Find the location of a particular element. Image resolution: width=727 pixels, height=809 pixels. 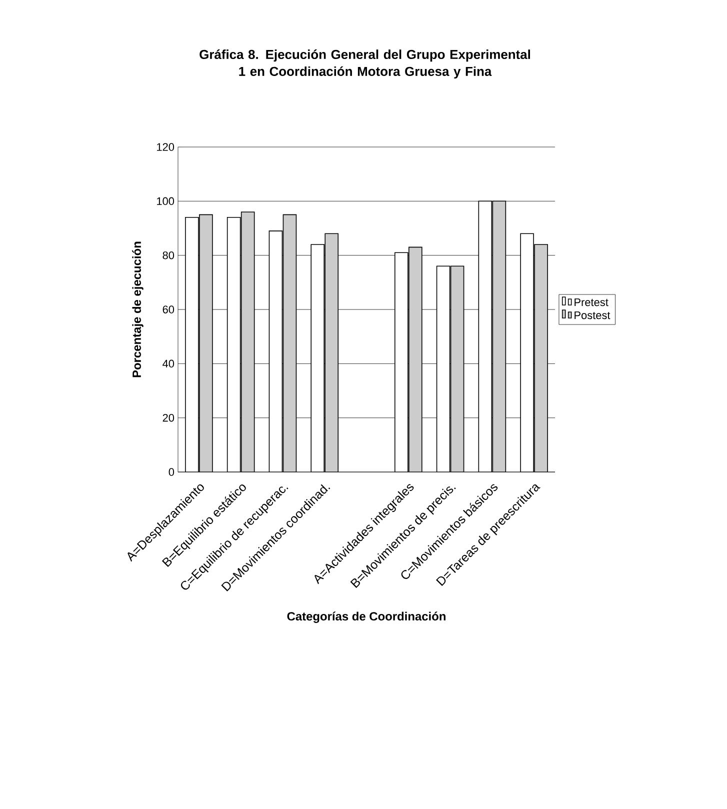

y-tick-label: 20 is located at coordinates (168, 418).